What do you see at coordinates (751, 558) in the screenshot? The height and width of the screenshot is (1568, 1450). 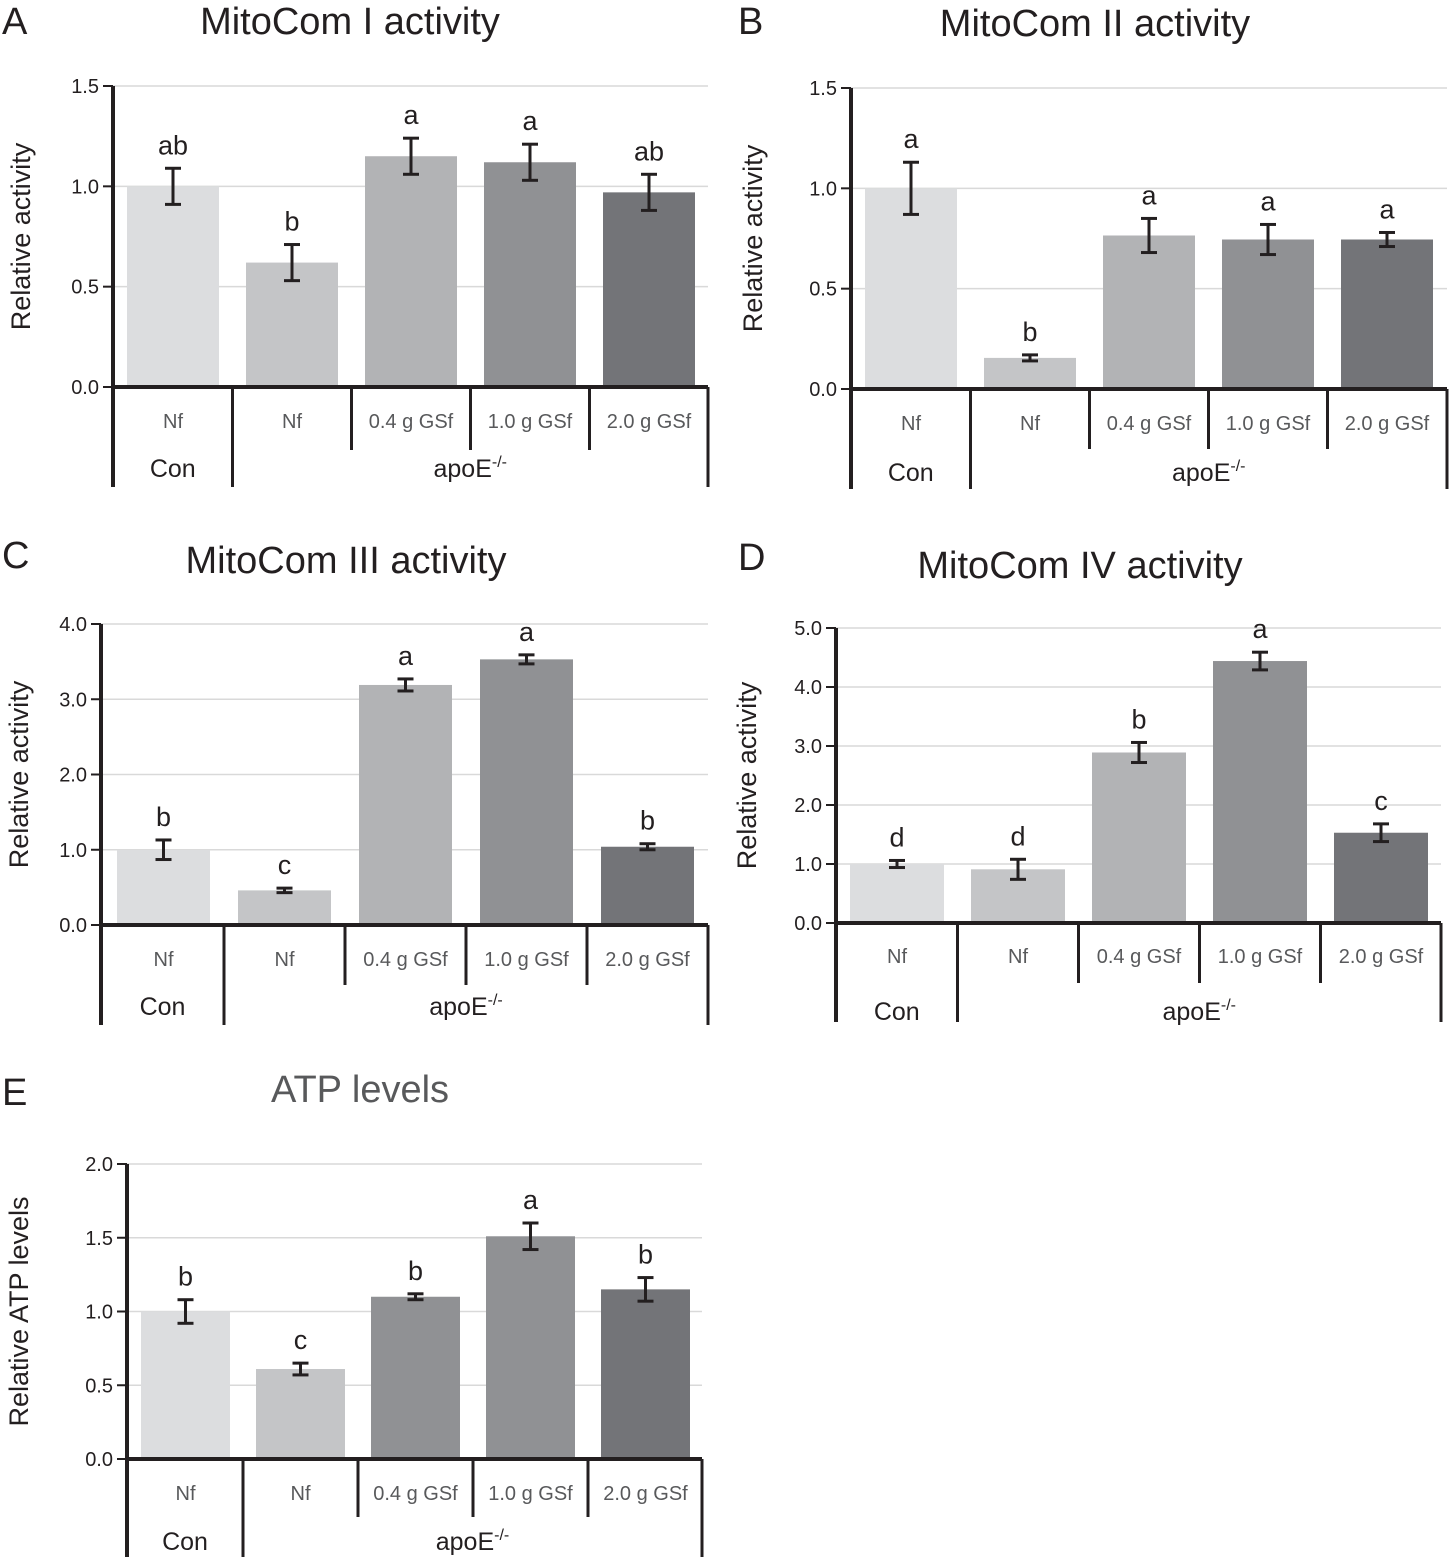 I see `panel-label: D` at bounding box center [751, 558].